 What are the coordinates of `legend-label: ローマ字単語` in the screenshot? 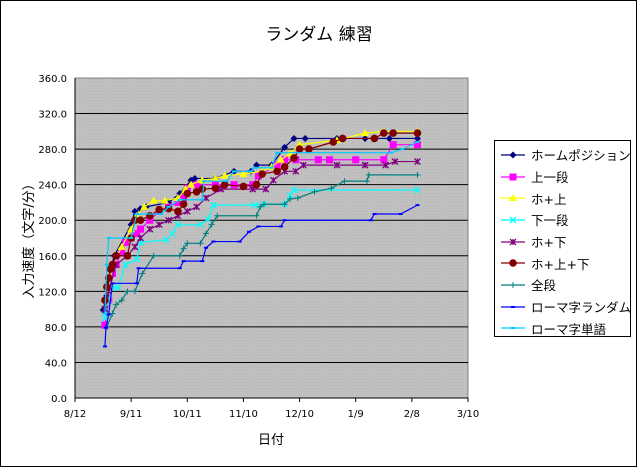 It's located at (569, 329).